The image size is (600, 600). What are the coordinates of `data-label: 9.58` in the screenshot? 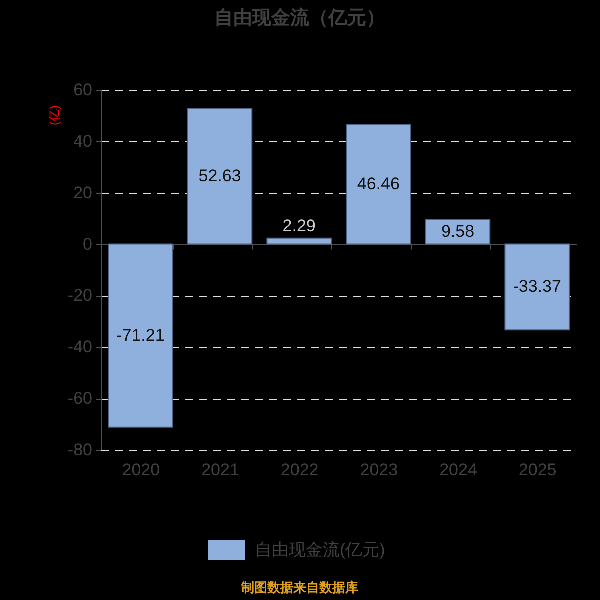 It's located at (458, 231).